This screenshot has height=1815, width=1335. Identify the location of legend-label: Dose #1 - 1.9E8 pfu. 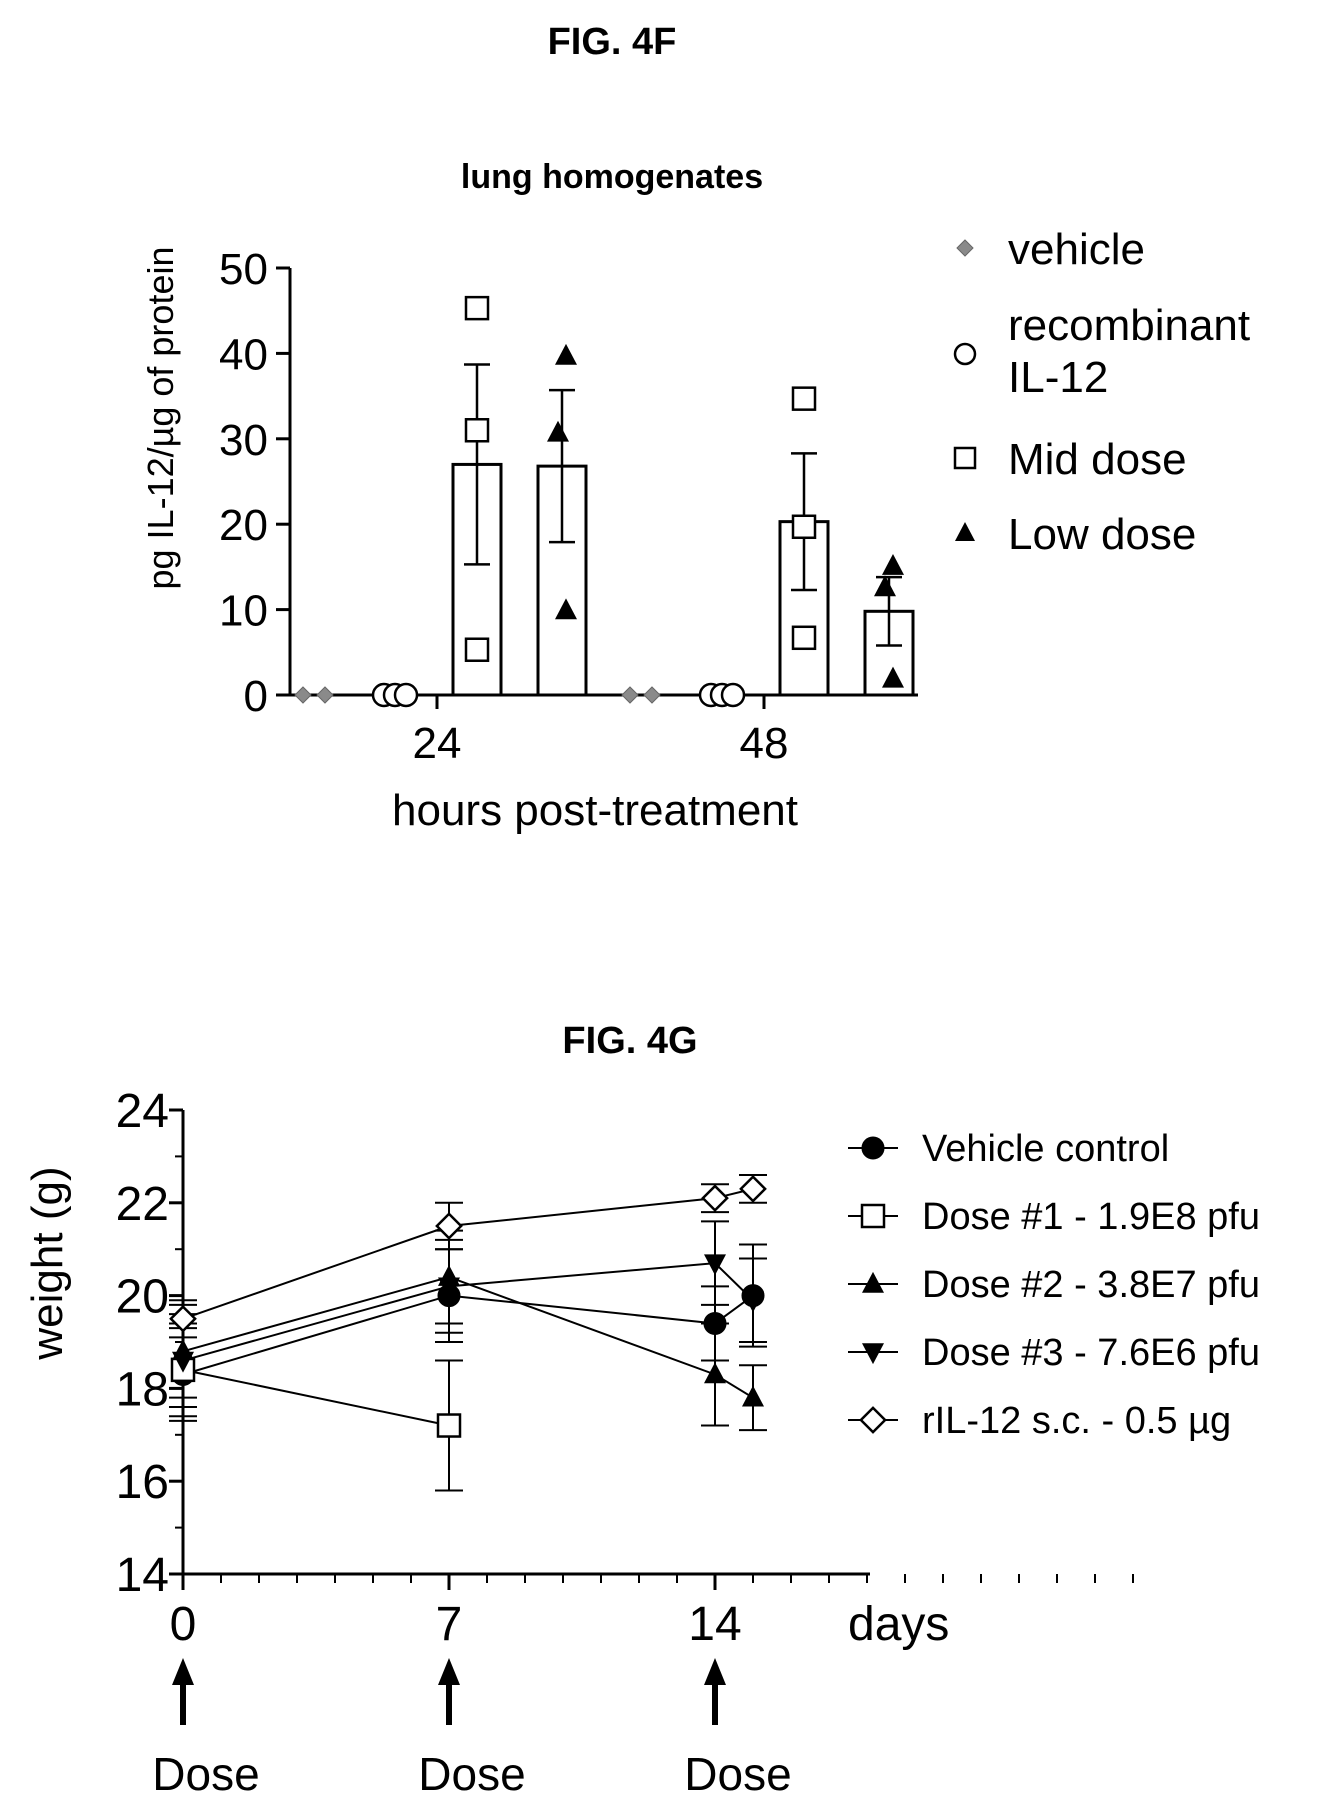
(1091, 1217).